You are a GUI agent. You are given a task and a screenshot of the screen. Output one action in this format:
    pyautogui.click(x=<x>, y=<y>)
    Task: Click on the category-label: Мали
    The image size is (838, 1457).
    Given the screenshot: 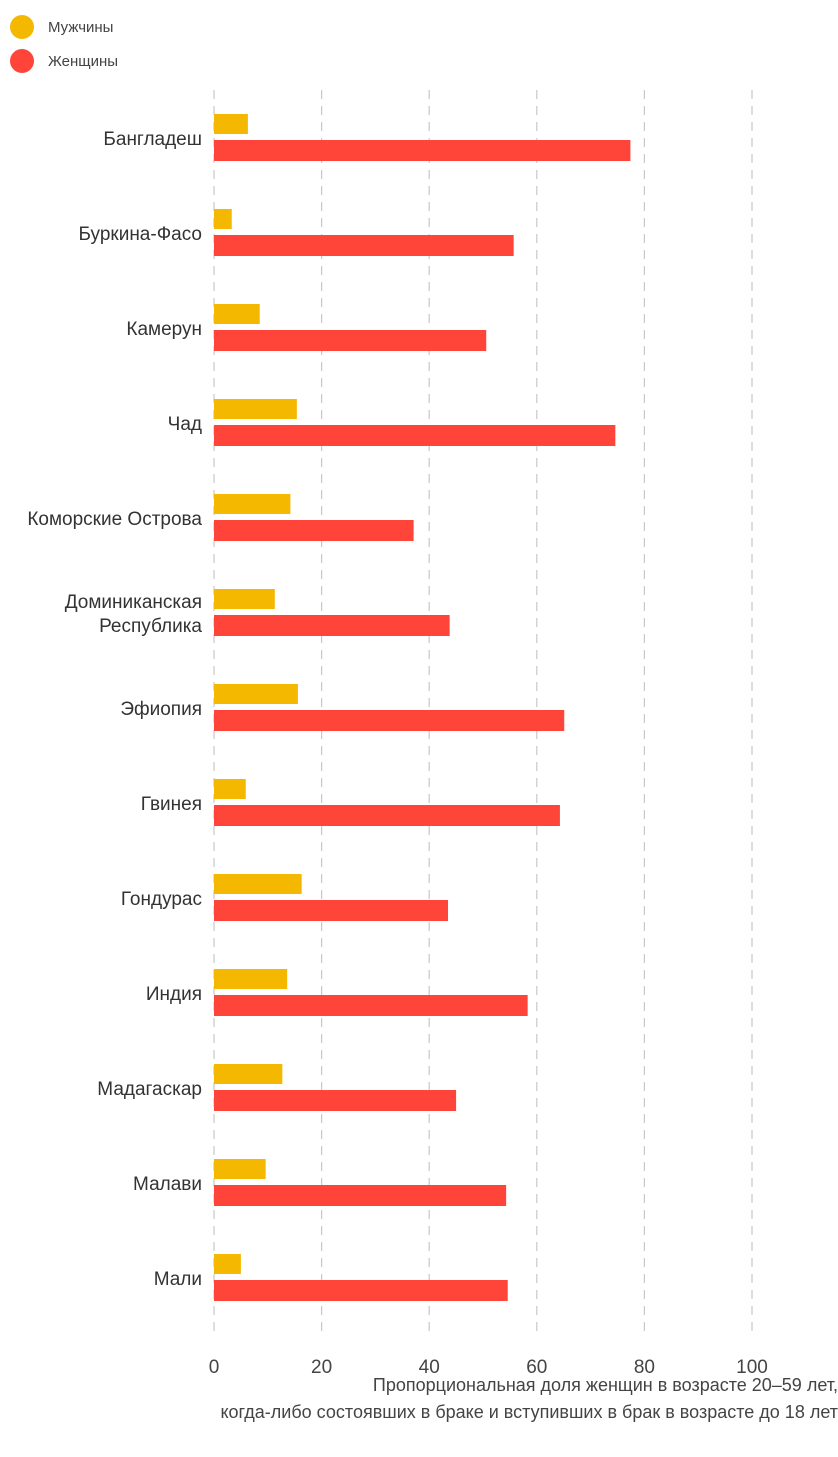 What is the action you would take?
    pyautogui.click(x=178, y=1279)
    